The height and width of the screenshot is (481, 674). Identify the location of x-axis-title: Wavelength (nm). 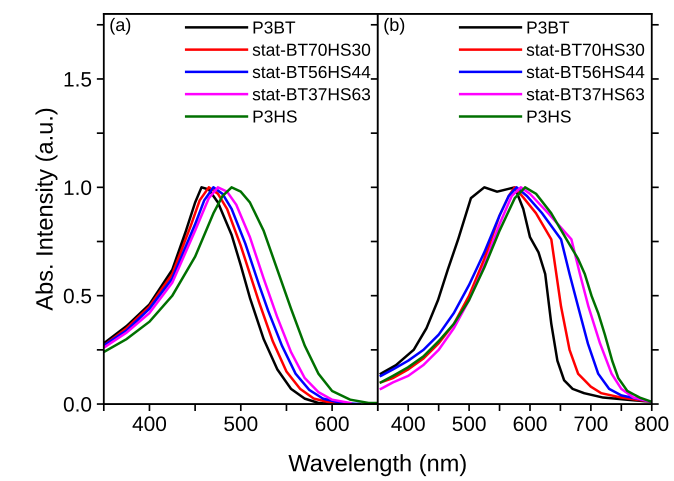
(377, 465).